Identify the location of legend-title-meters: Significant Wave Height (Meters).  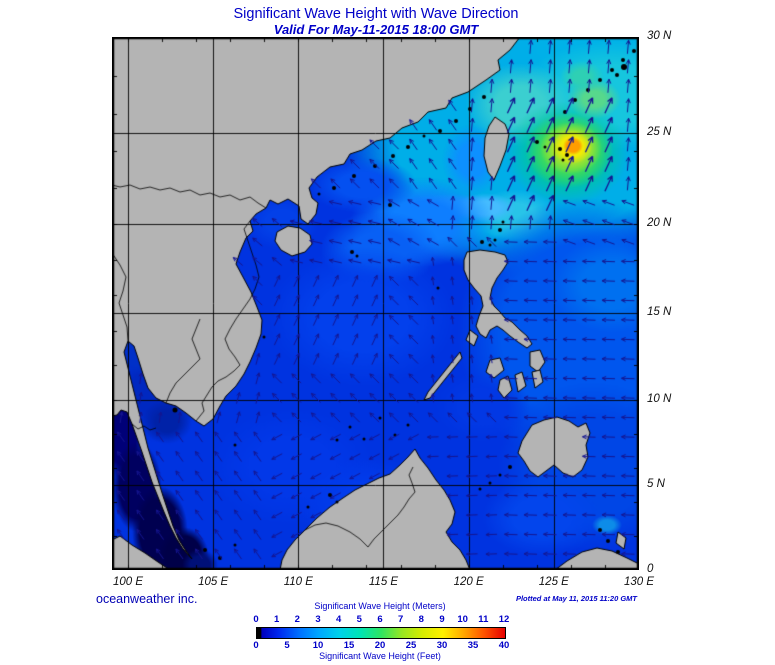
(380, 606).